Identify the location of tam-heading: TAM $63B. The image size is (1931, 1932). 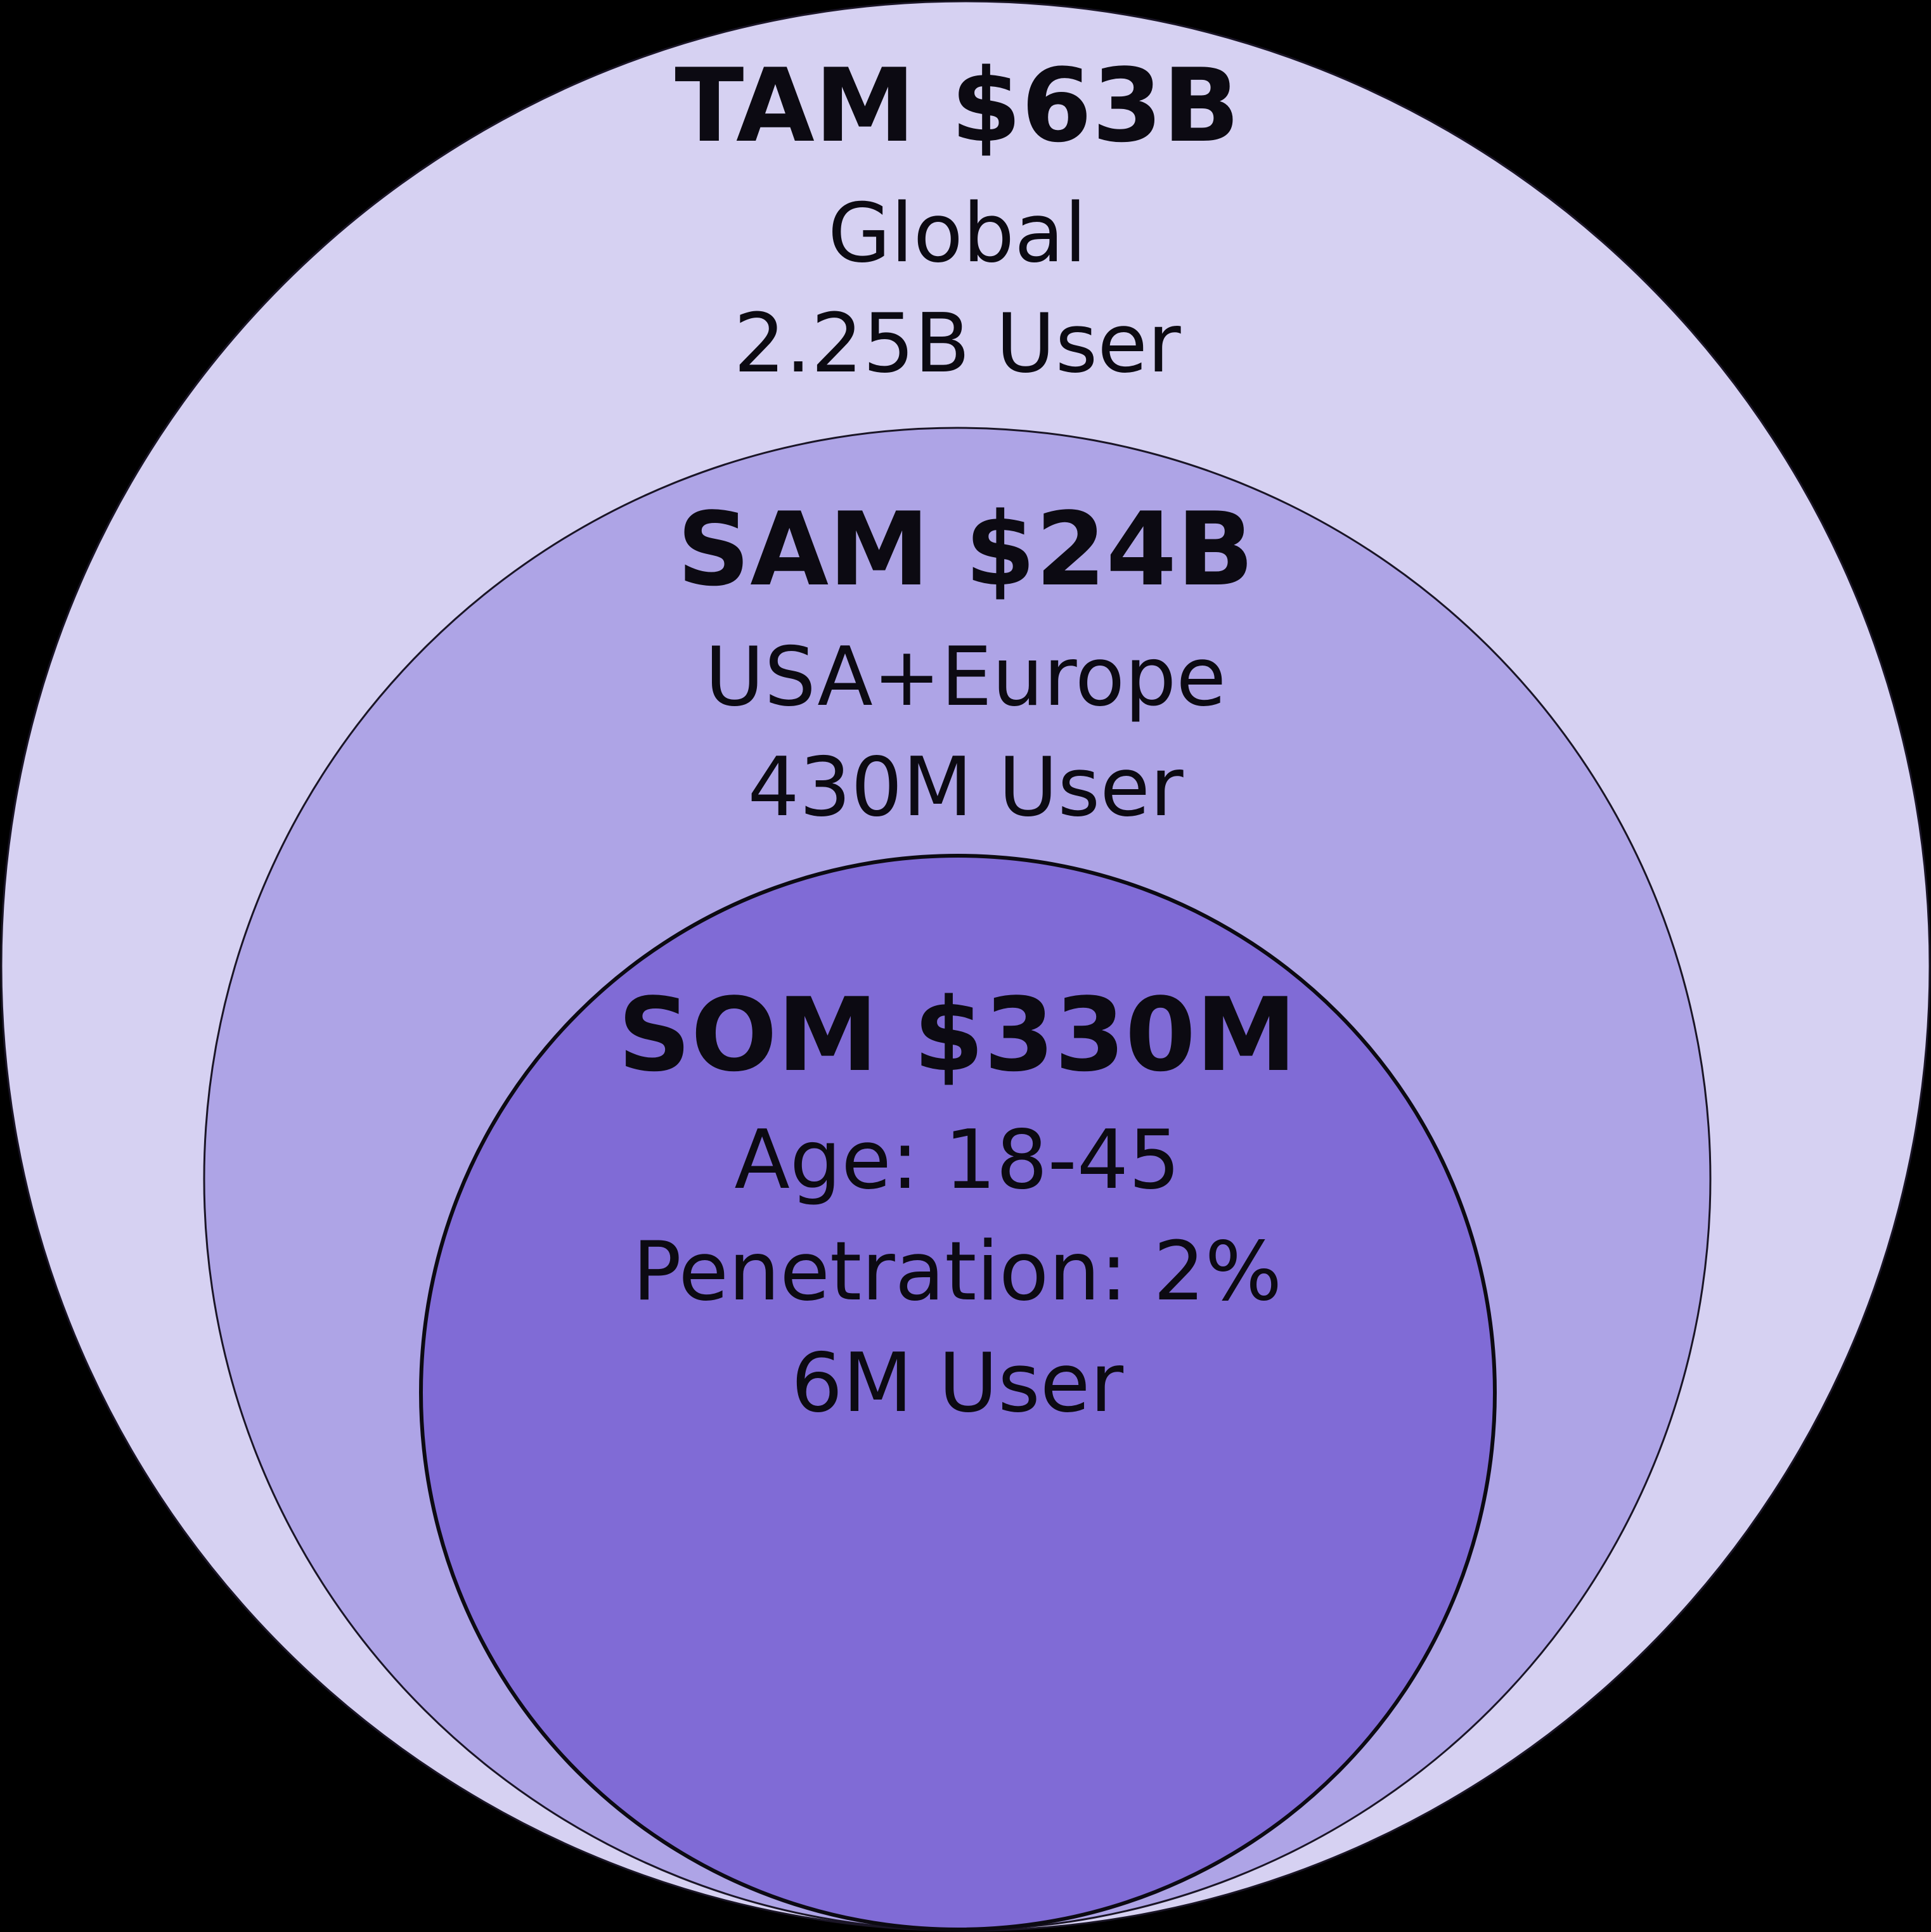
(957, 106).